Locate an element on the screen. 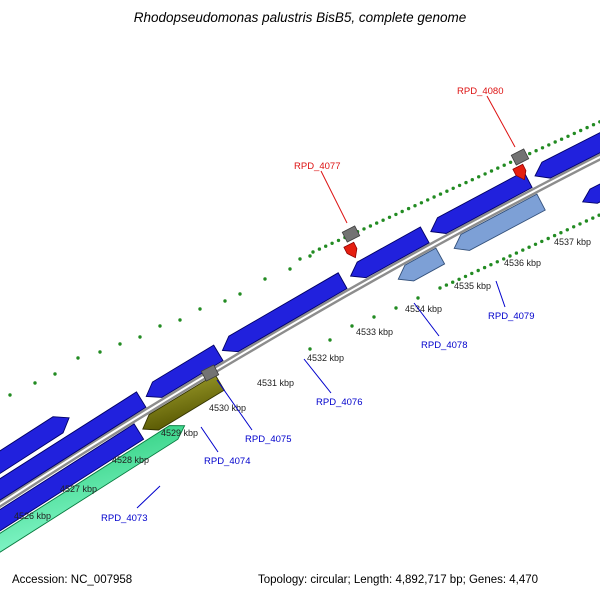  ruler-label: 4528 kbp is located at coordinates (130, 460).